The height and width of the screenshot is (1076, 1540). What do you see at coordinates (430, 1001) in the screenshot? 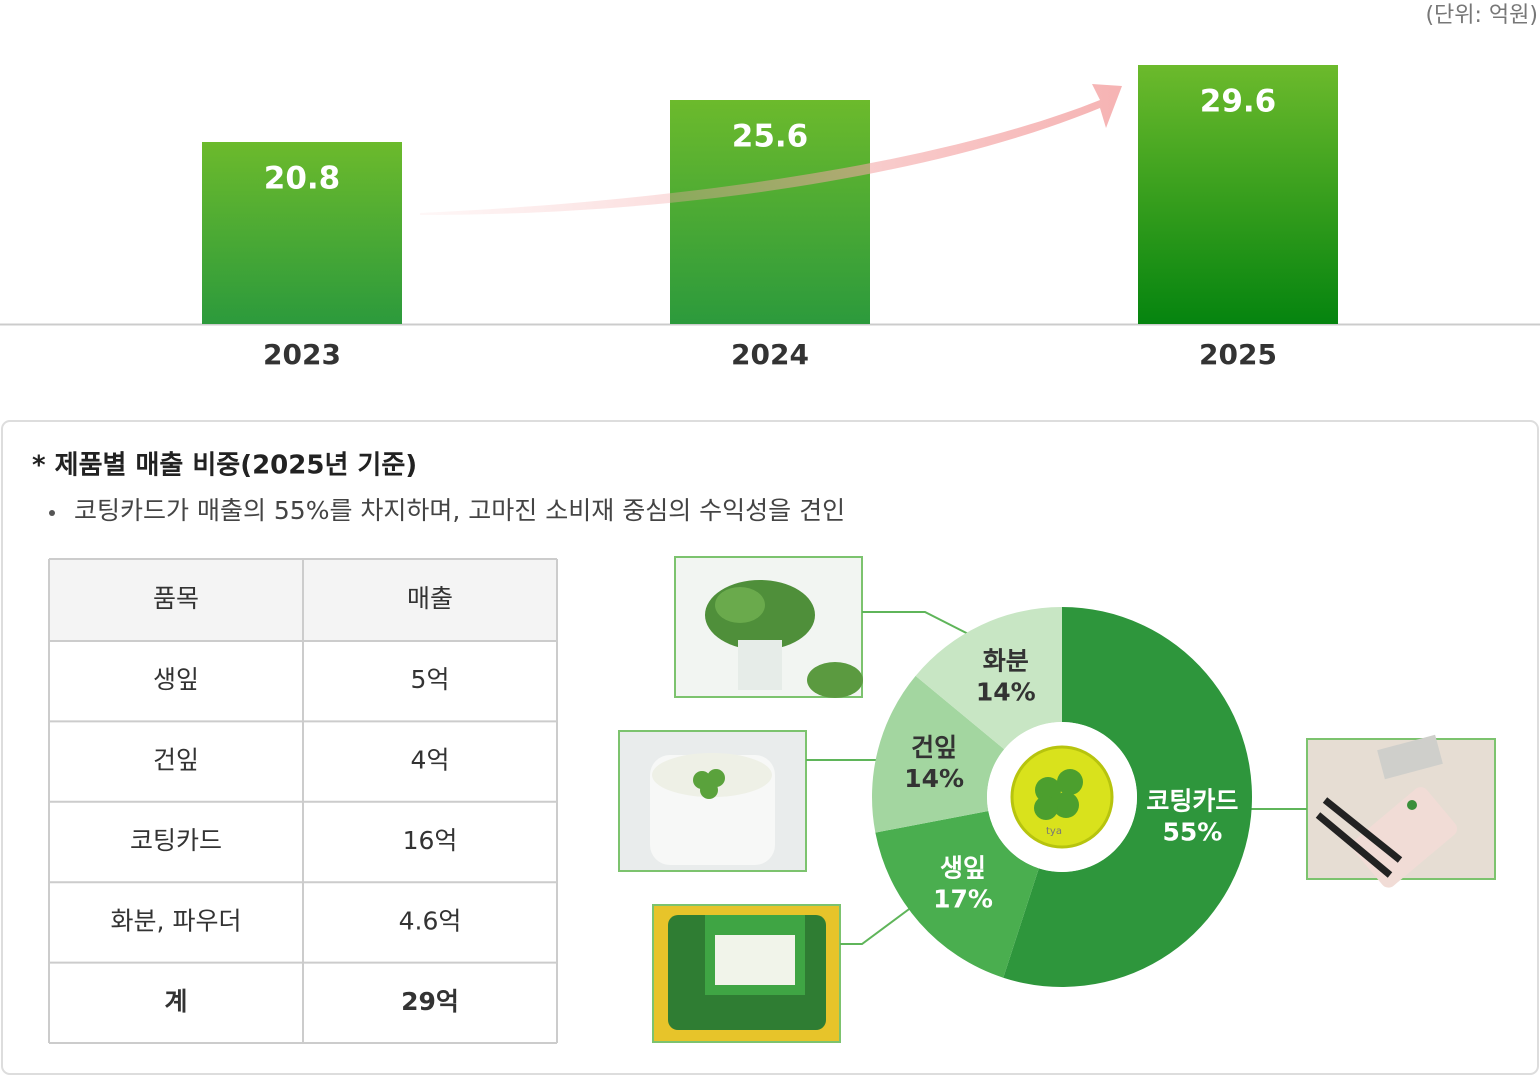
I see `table-cell: 29억` at bounding box center [430, 1001].